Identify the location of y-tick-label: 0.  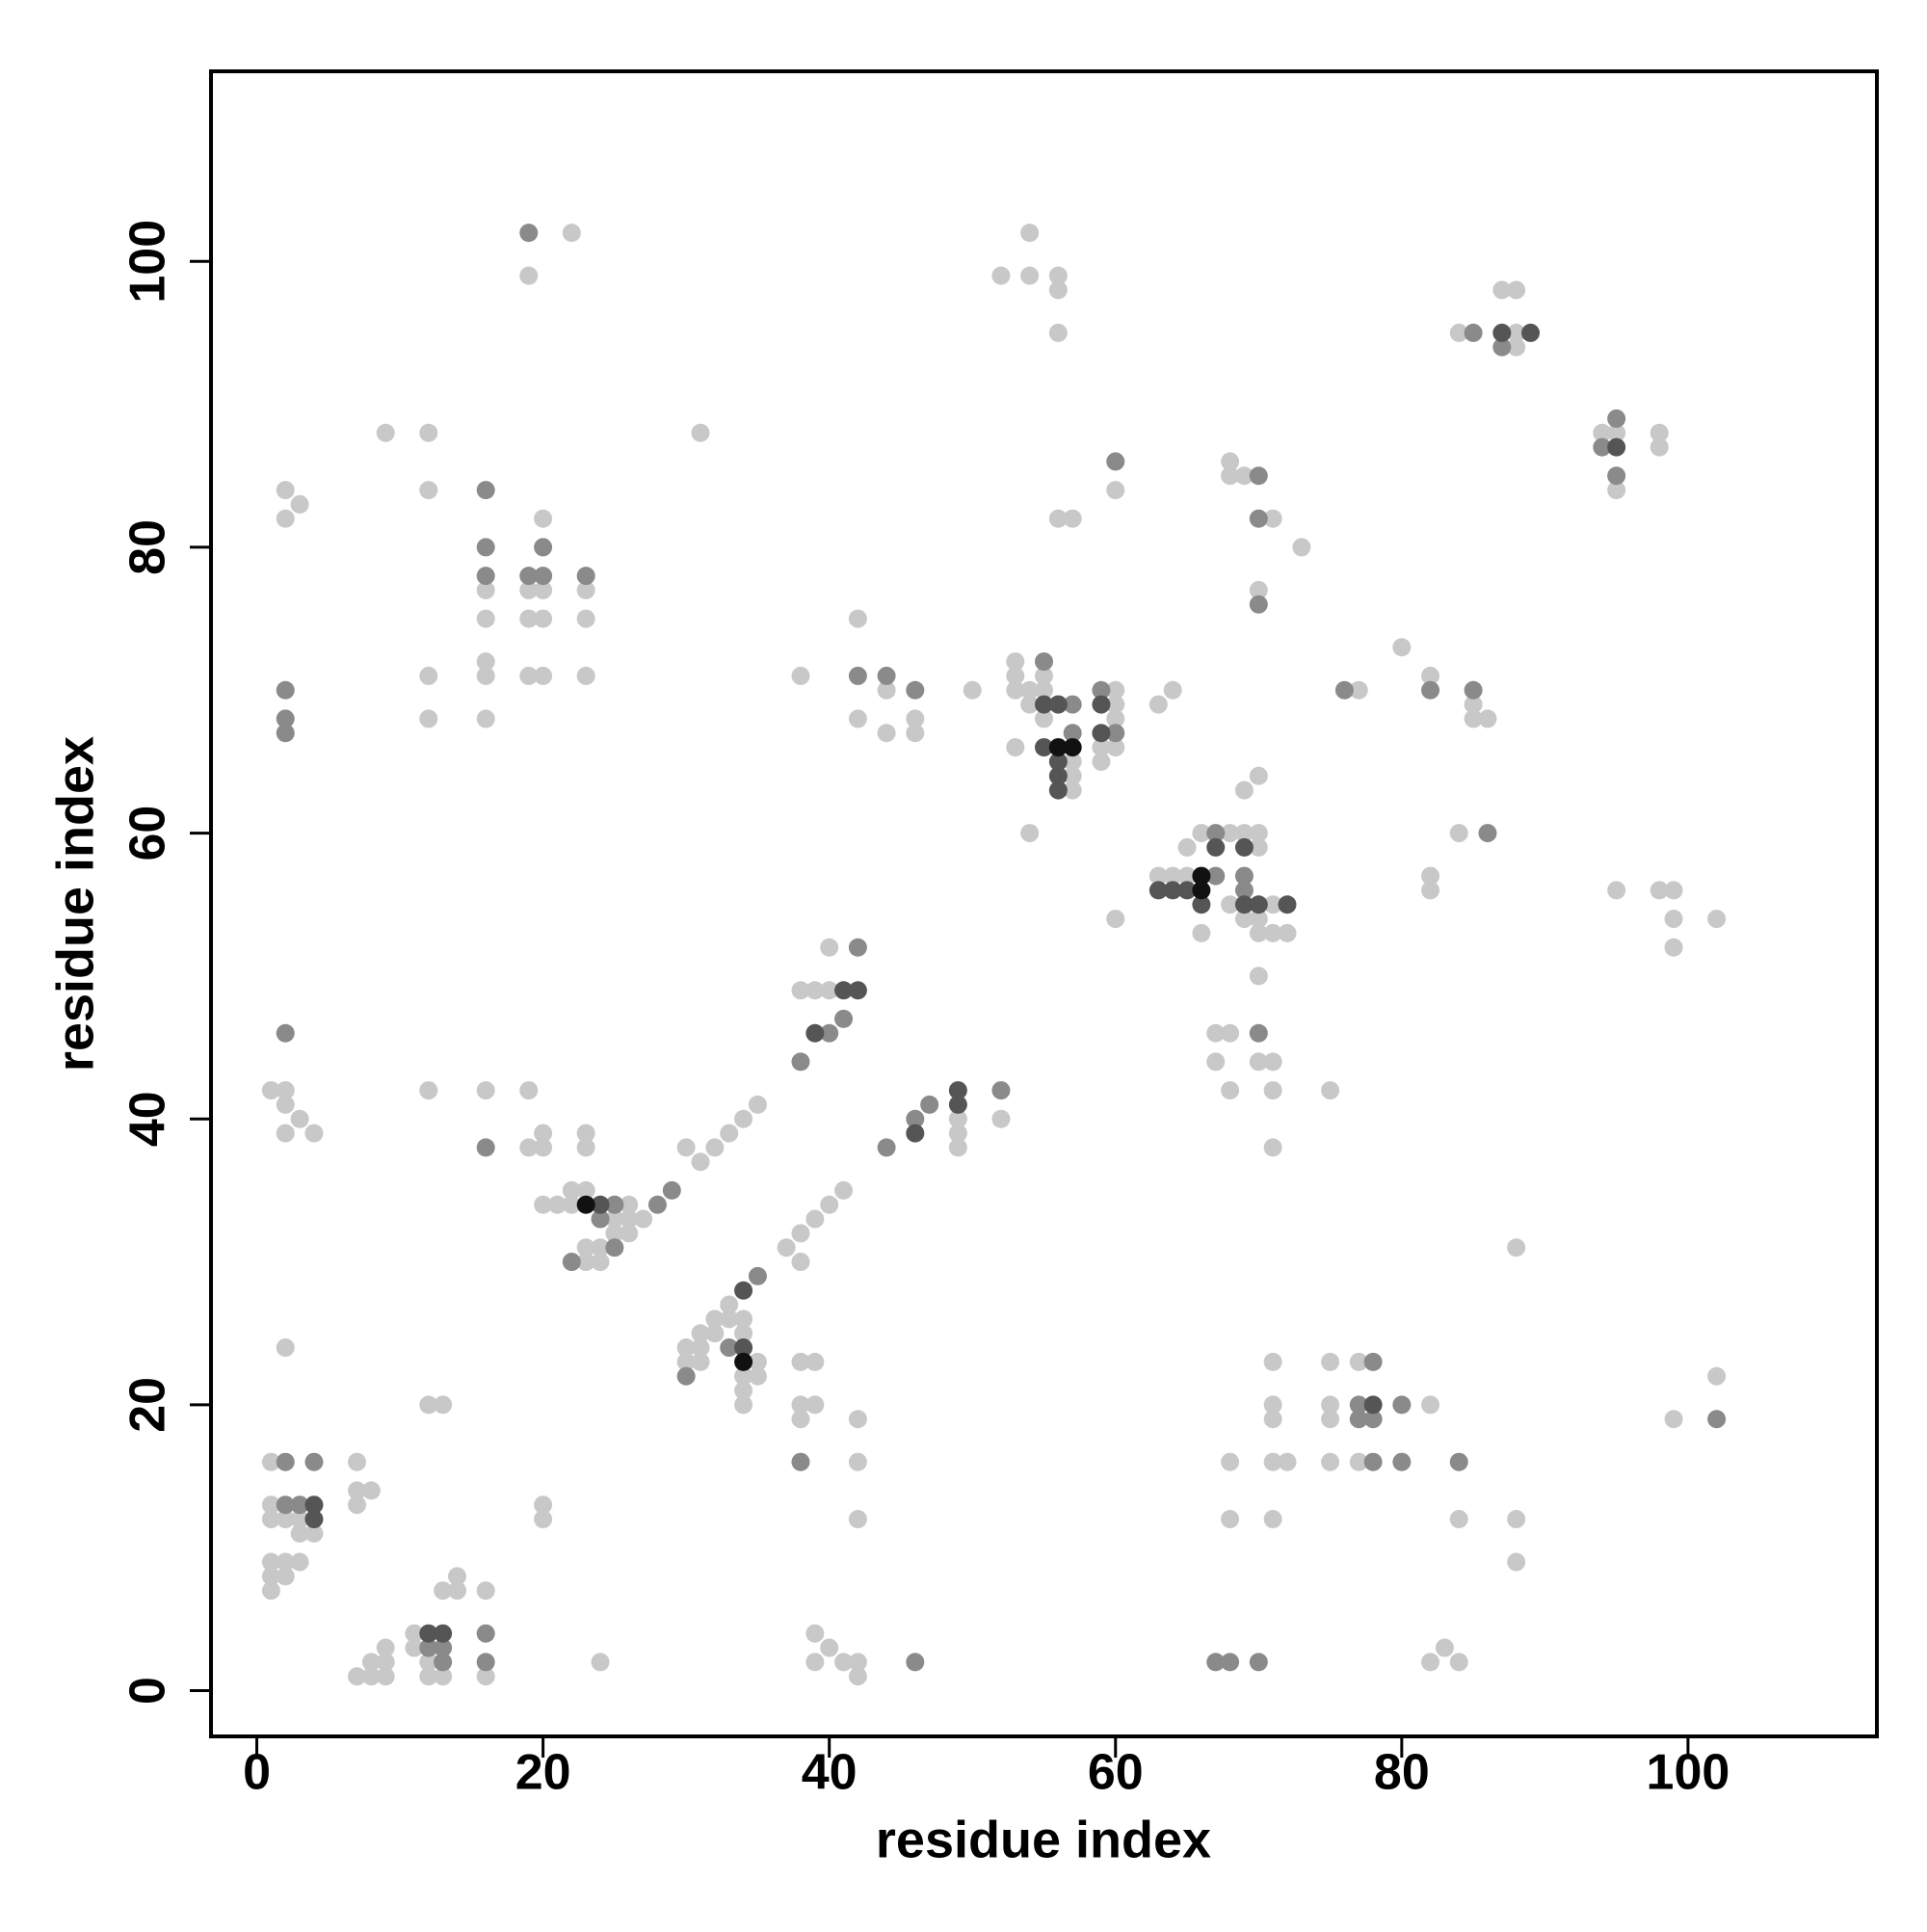
(148, 1691).